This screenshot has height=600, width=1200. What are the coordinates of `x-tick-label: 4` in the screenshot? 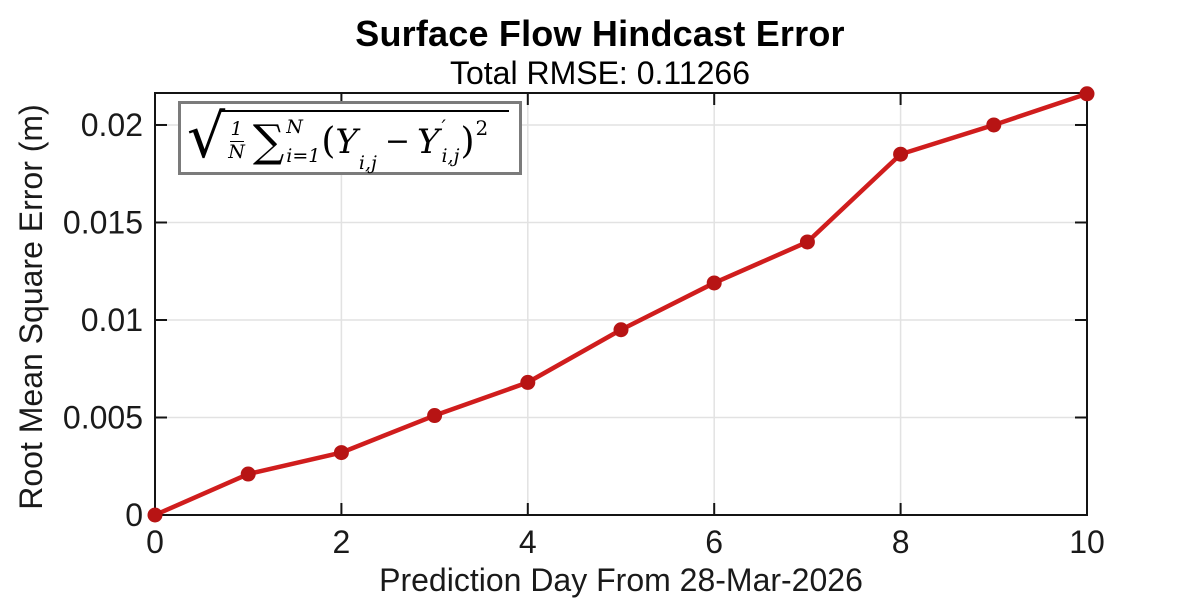 It's located at (528, 542).